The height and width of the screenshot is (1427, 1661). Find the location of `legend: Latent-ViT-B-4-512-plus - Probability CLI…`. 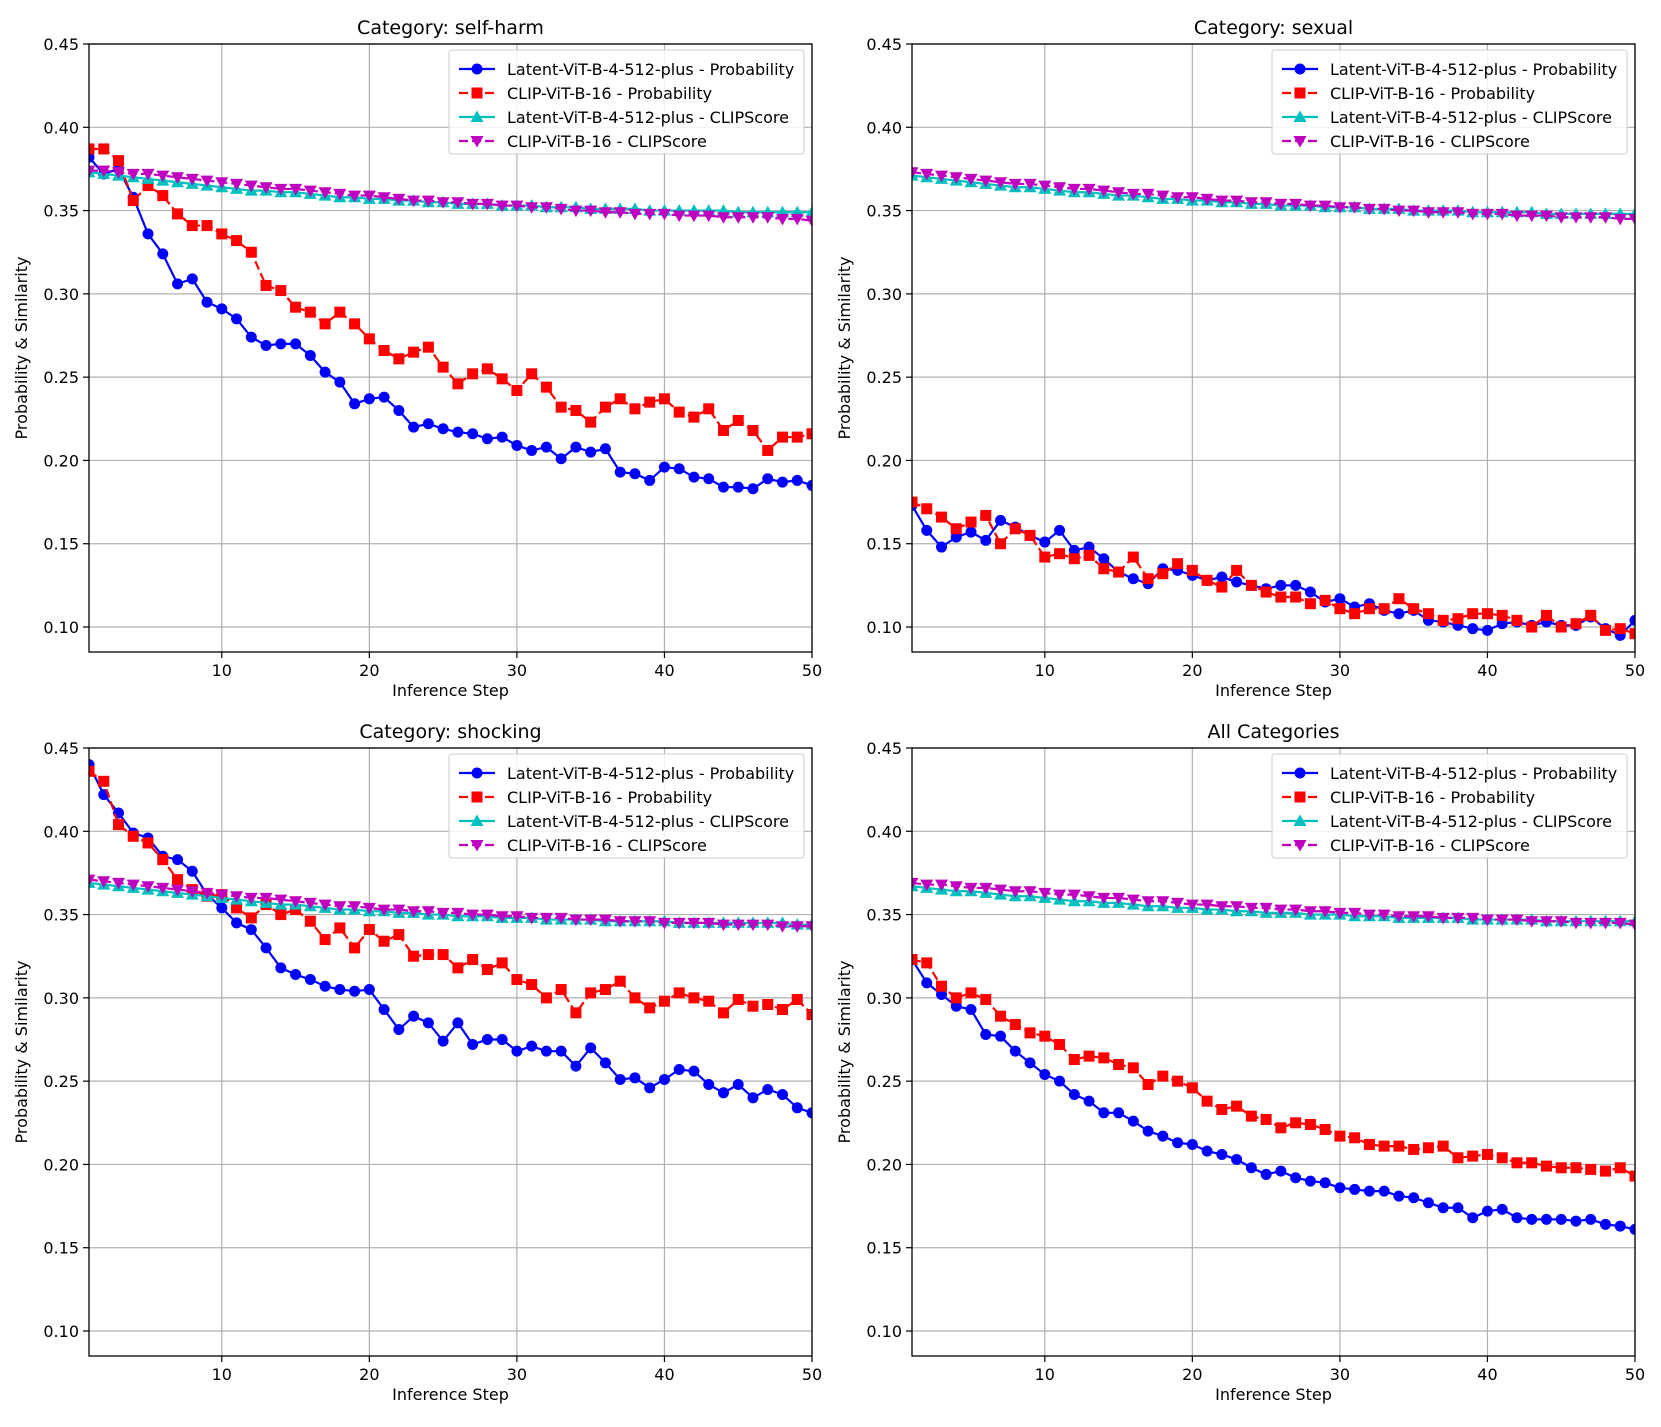

legend: Latent-ViT-B-4-512-plus - Probability CLI… is located at coordinates (1449, 806).